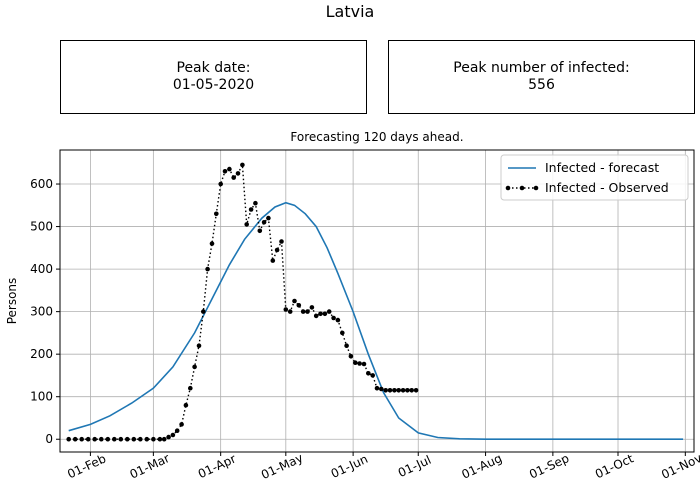 The width and height of the screenshot is (700, 500). I want to click on peak-date-label: Peak date:, so click(213, 68).